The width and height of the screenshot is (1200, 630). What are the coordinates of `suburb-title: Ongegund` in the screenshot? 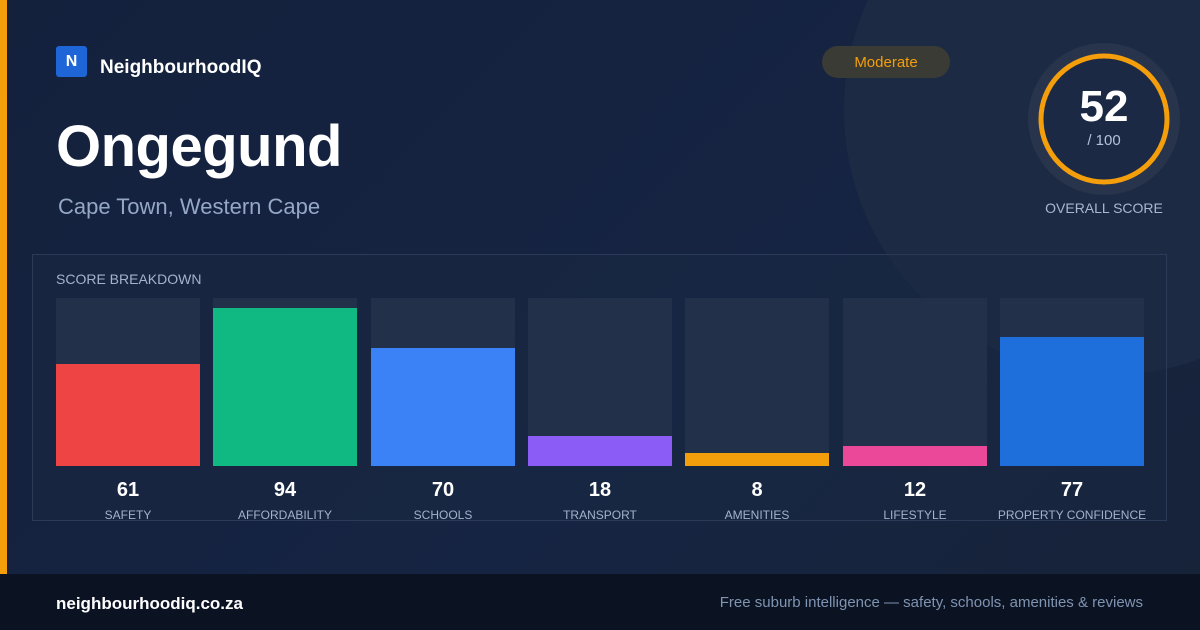 It's located at (199, 146).